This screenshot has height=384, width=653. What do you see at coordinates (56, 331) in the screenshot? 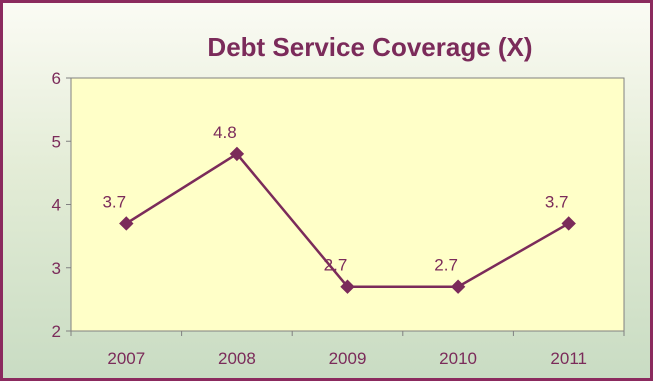
I see `y-tick-label-0: 2` at bounding box center [56, 331].